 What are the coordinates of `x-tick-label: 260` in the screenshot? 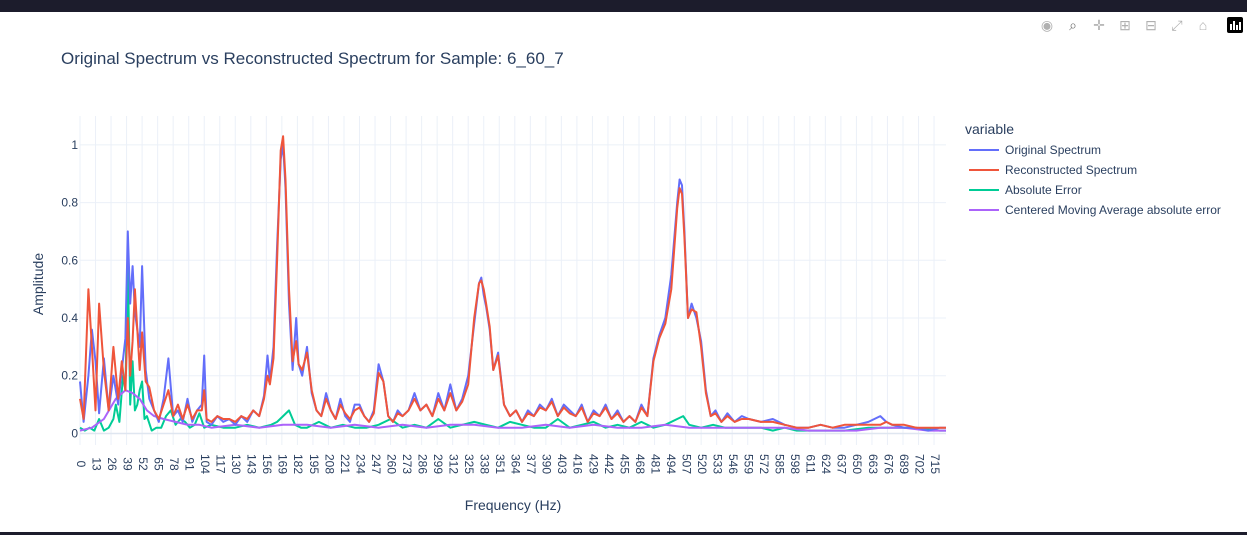 It's located at (391, 464).